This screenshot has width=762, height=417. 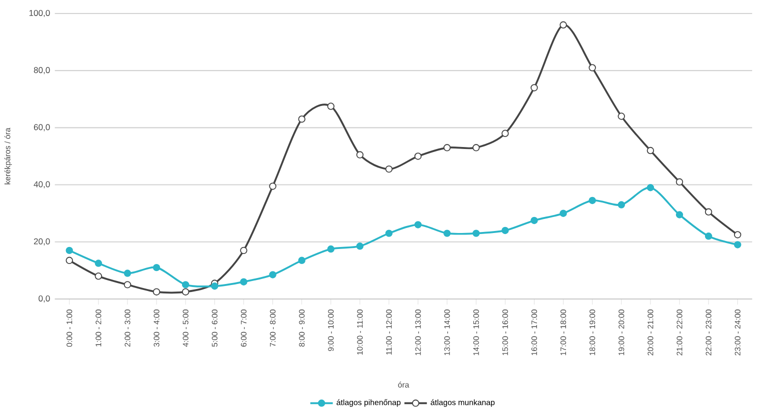 I want to click on y-tick-label: 20,0, so click(x=42, y=242).